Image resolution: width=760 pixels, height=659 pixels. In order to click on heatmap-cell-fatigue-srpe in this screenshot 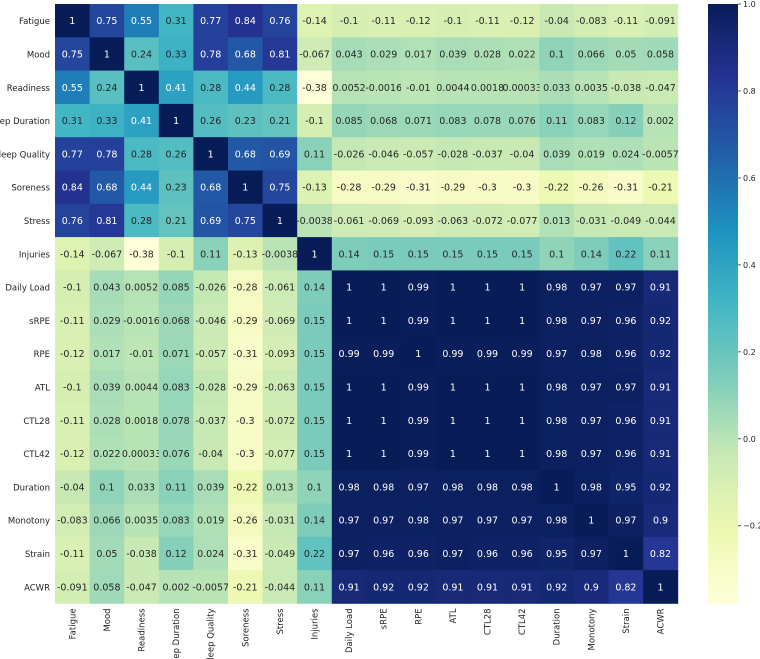, I will do `click(384, 21)`.